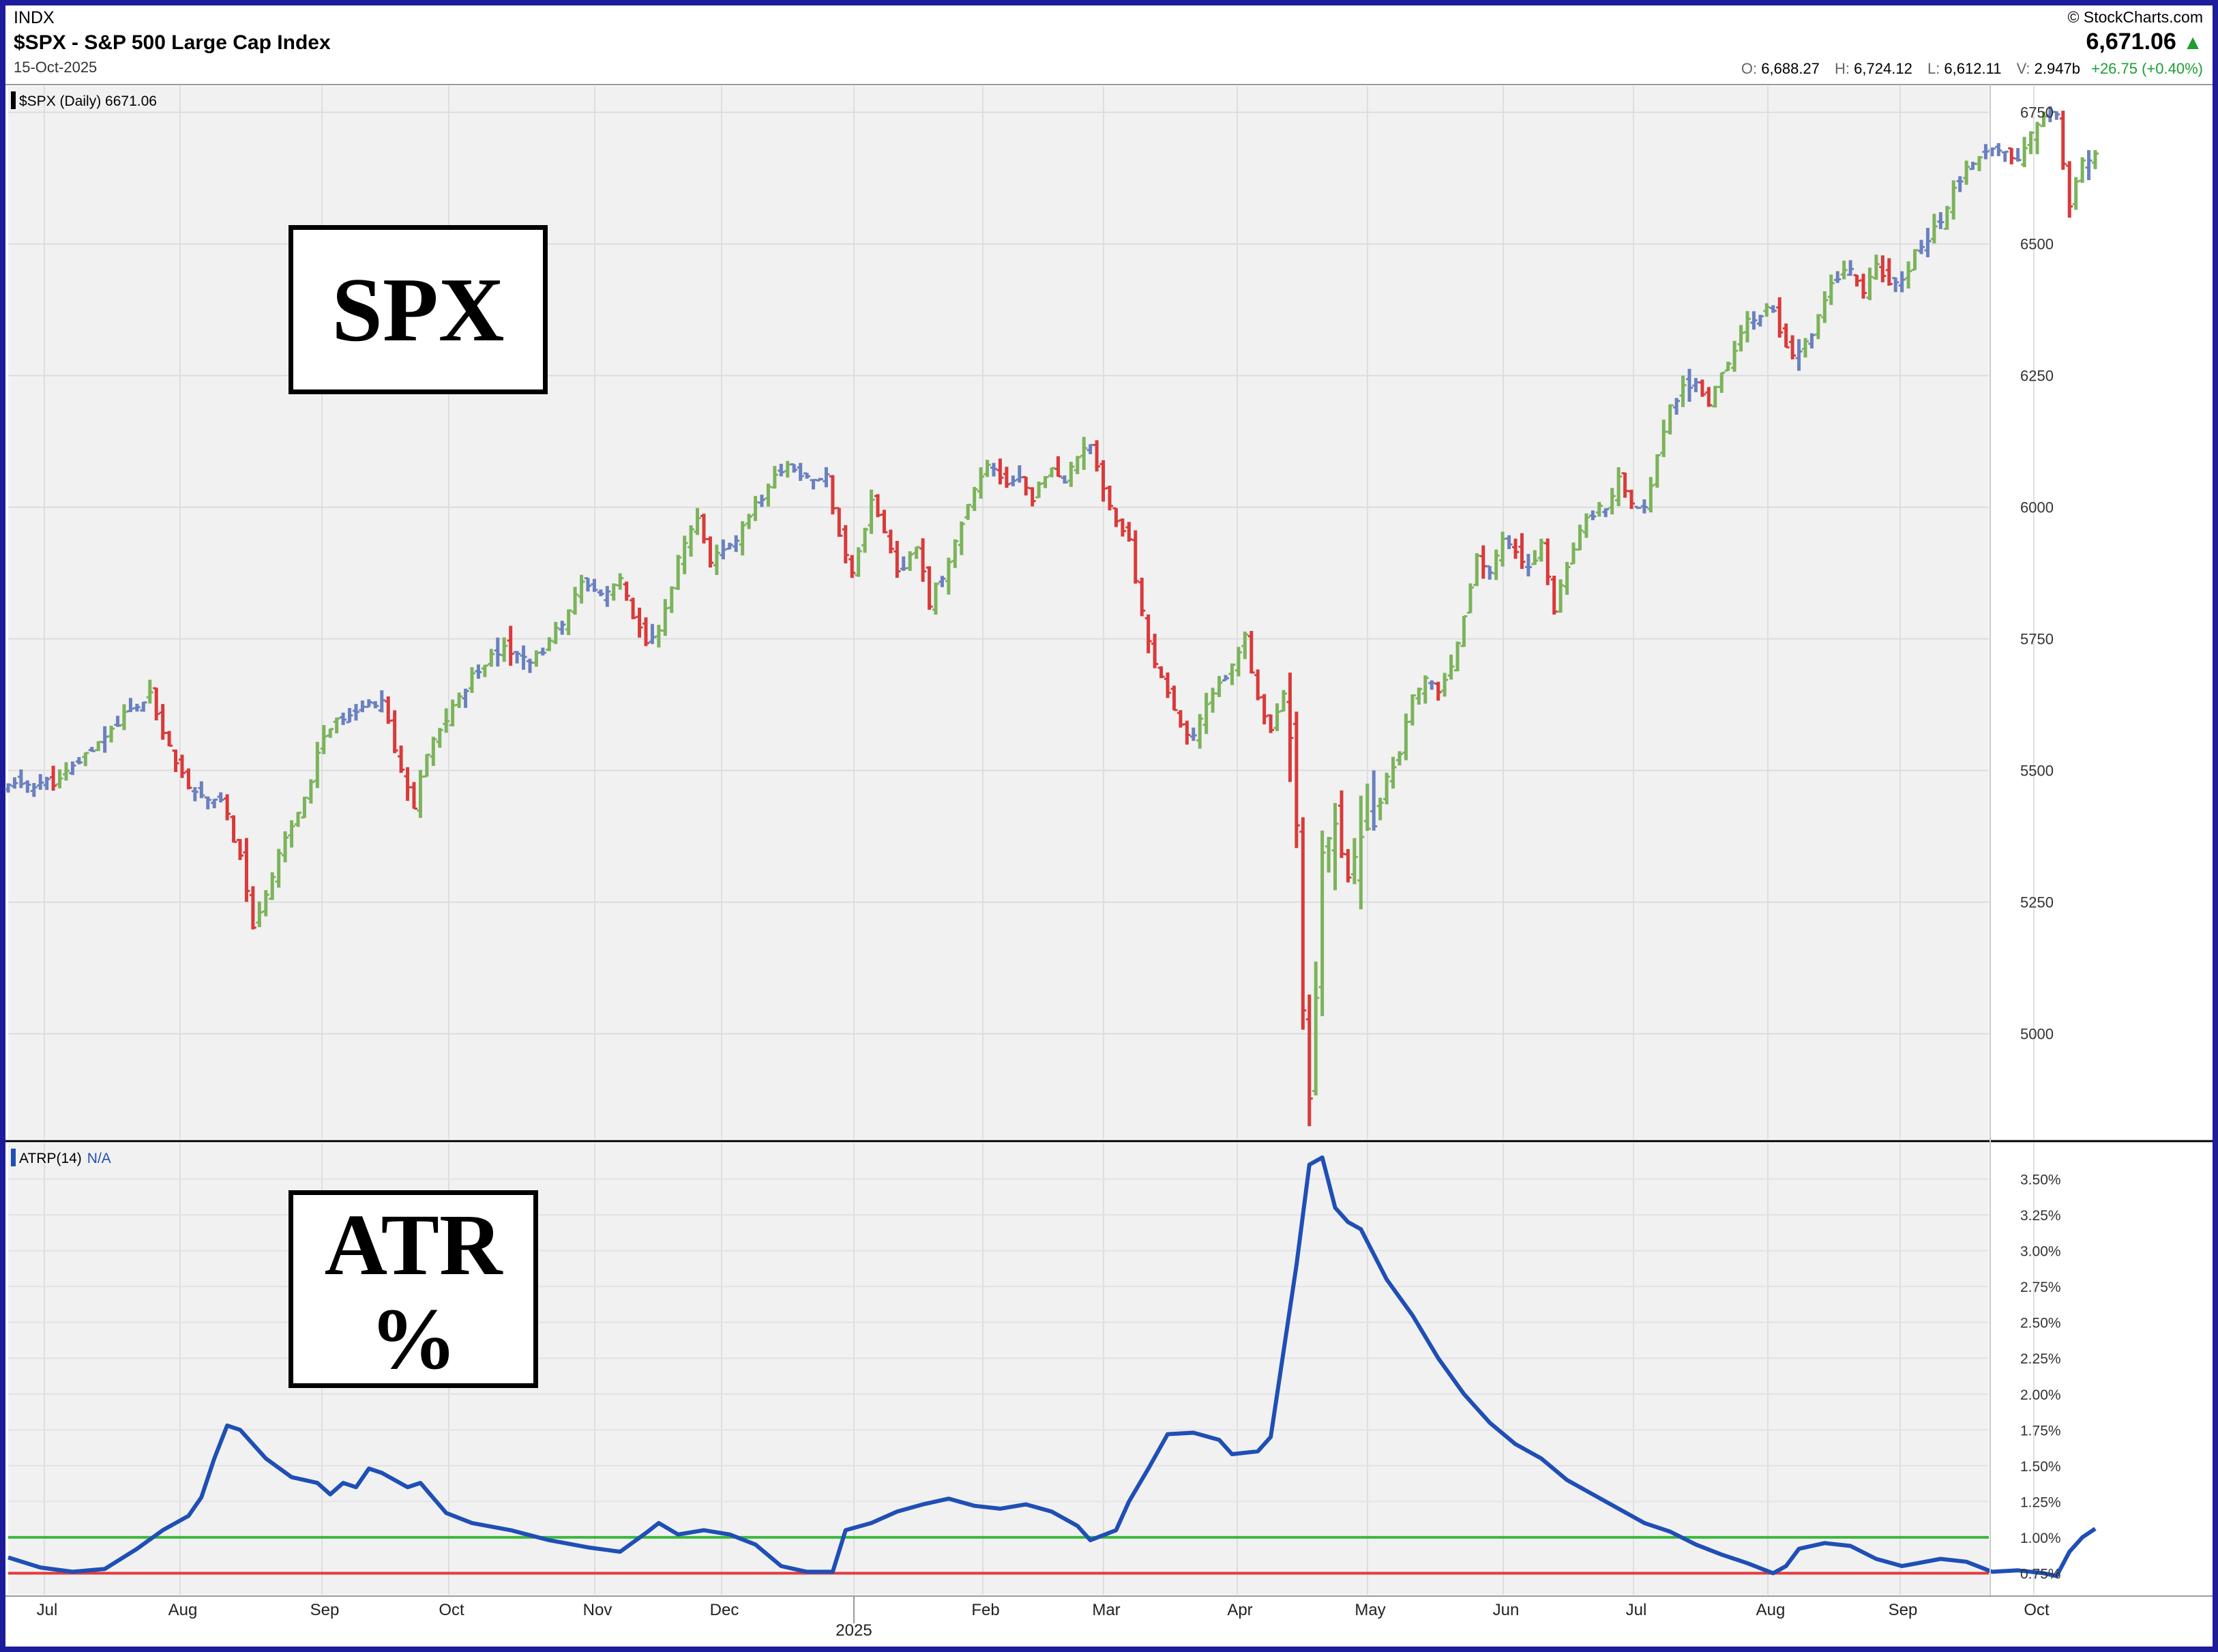 The height and width of the screenshot is (1652, 2218). What do you see at coordinates (2037, 639) in the screenshot?
I see `y-tick-label: 5750` at bounding box center [2037, 639].